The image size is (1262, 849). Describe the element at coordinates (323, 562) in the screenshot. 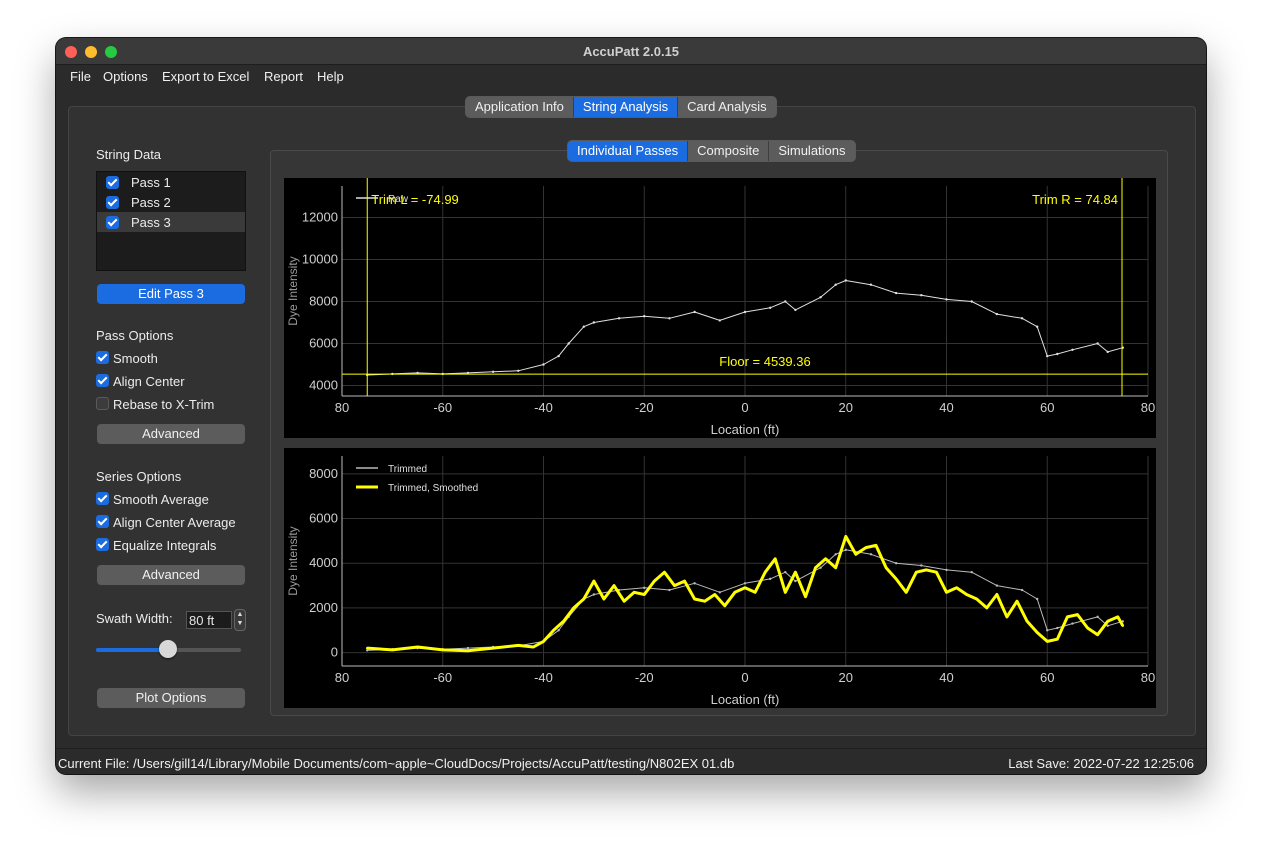

I see `y-tick-label: 4000` at that location.